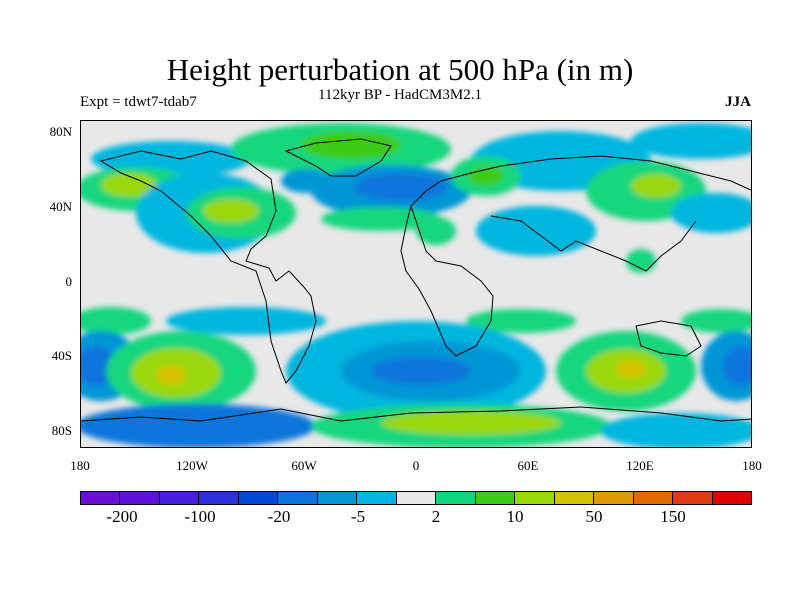 Image resolution: width=800 pixels, height=600 pixels. Describe the element at coordinates (358, 516) in the screenshot. I see `colorbar-label-minus-5: -5` at that location.